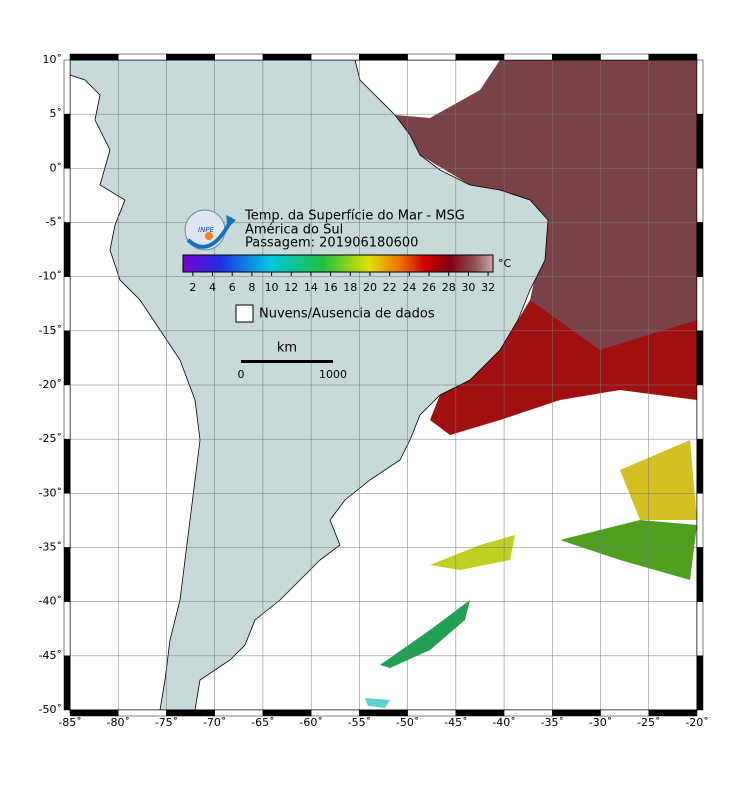 The image size is (741, 785). What do you see at coordinates (50, 709) in the screenshot?
I see `y-tick-label: -50˚` at bounding box center [50, 709].